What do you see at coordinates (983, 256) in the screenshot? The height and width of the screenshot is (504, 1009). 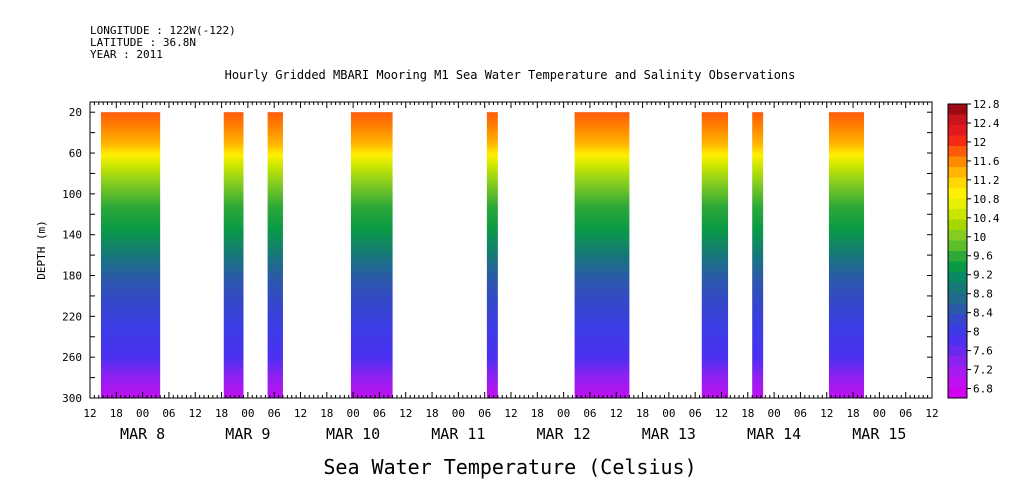 I see `colorbar-label: 9.6` at bounding box center [983, 256].